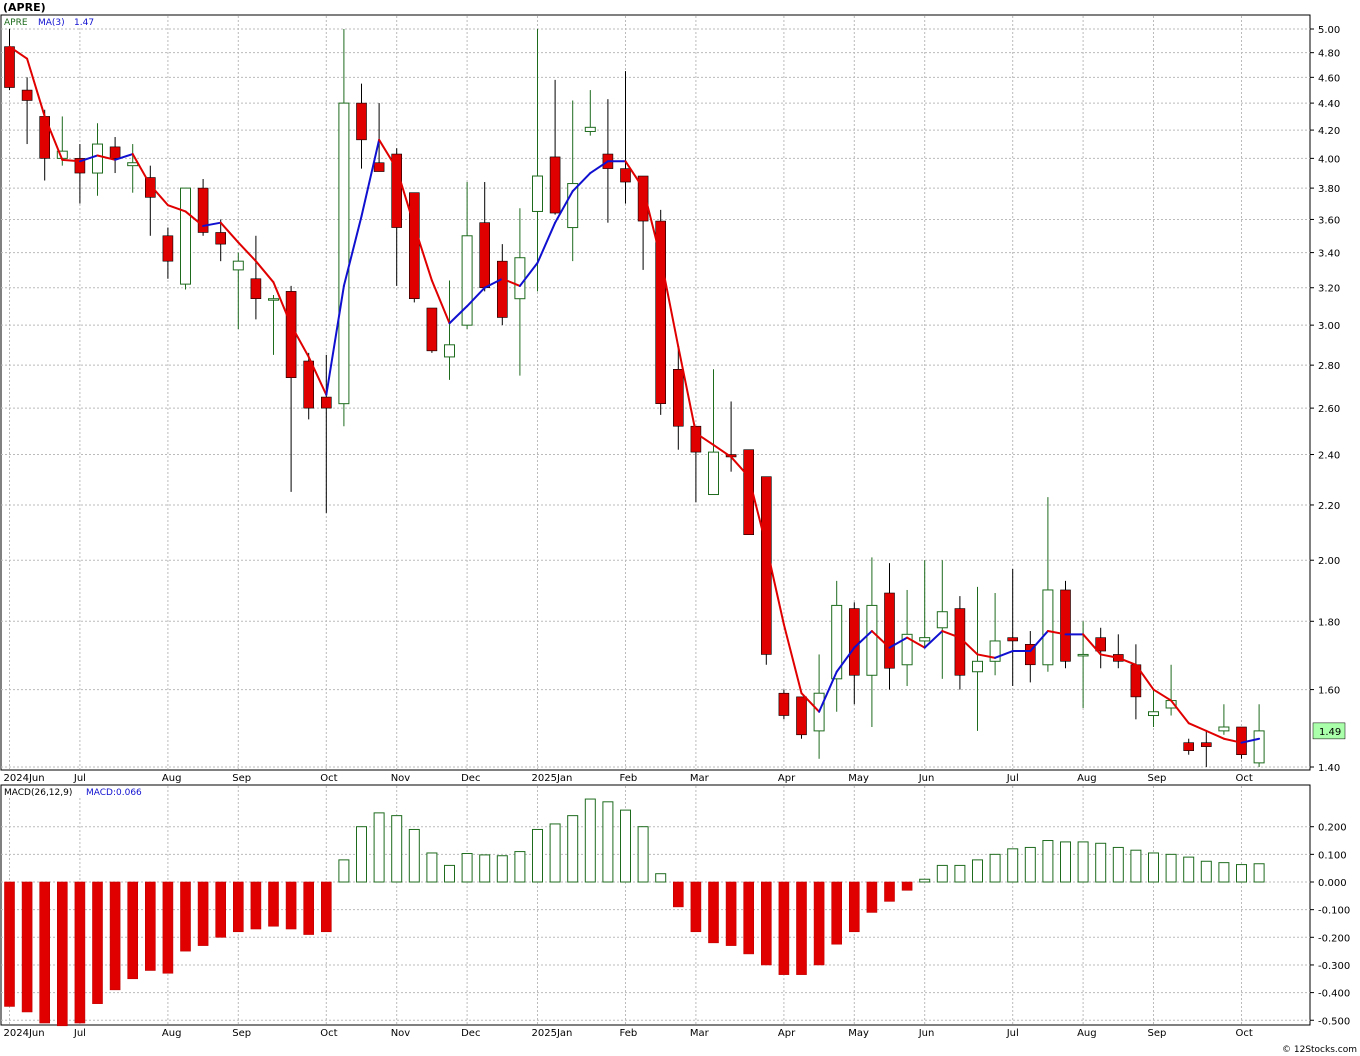 Image resolution: width=1360 pixels, height=1056 pixels. Describe the element at coordinates (401, 778) in the screenshot. I see `price-x-label: Nov` at that location.